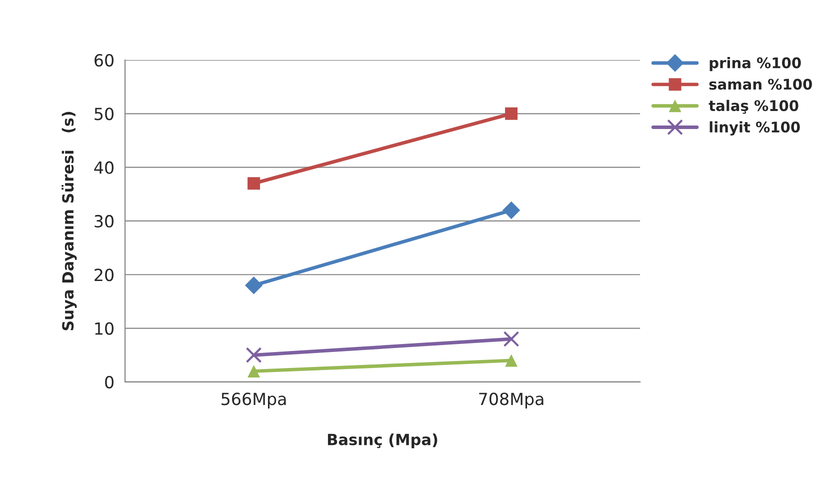 The width and height of the screenshot is (828, 496). Describe the element at coordinates (755, 128) in the screenshot. I see `legend-label: linyit %100` at that location.